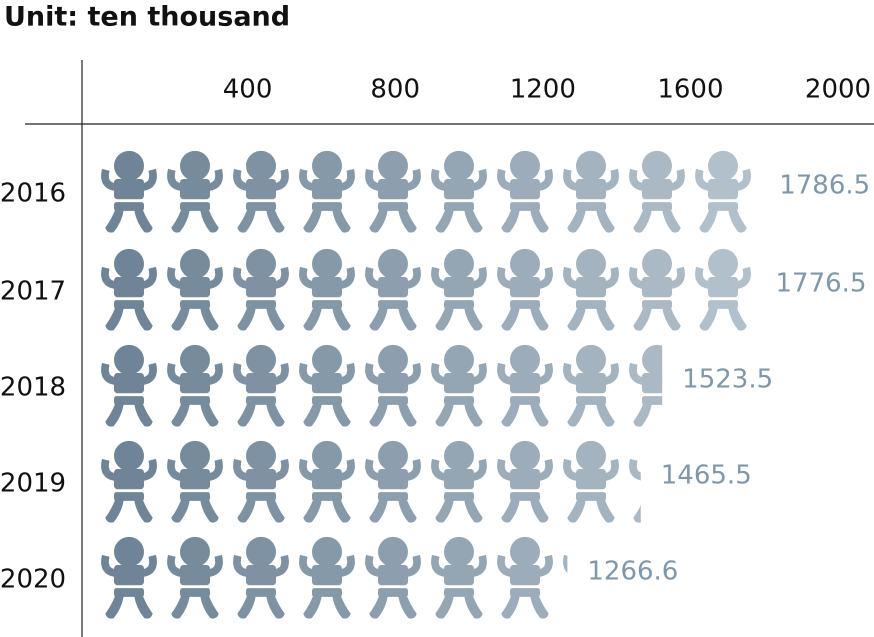 This screenshot has width=874, height=637. What do you see at coordinates (33, 194) in the screenshot?
I see `y-tick-label: 2016` at bounding box center [33, 194].